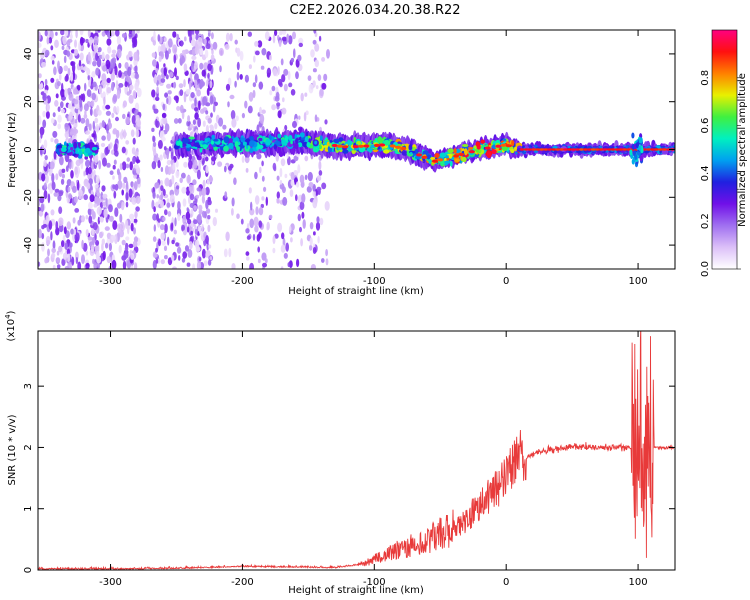  Describe the element at coordinates (638, 582) in the screenshot. I see `snr-x-tick-label: 100` at that location.